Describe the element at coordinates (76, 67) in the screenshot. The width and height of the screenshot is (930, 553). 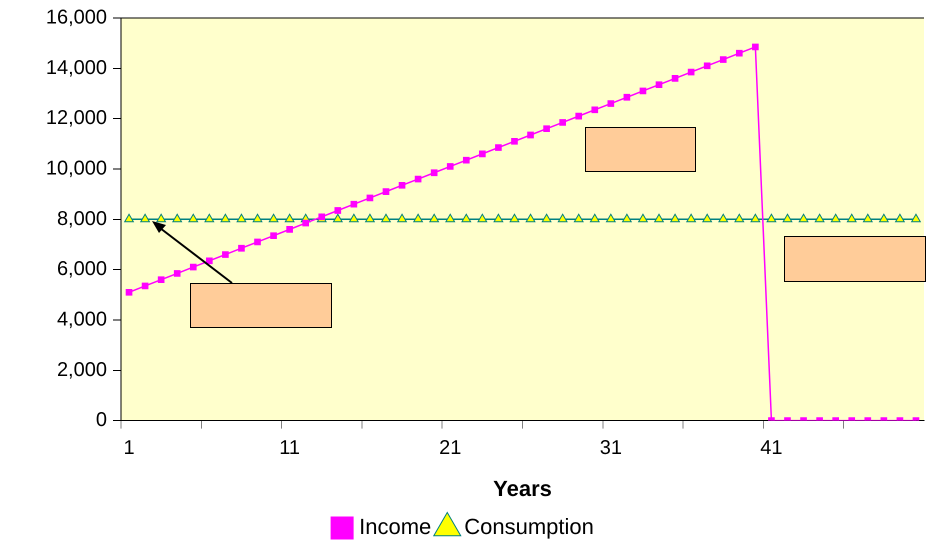
I see `y-tick-label: 14,000` at that location.